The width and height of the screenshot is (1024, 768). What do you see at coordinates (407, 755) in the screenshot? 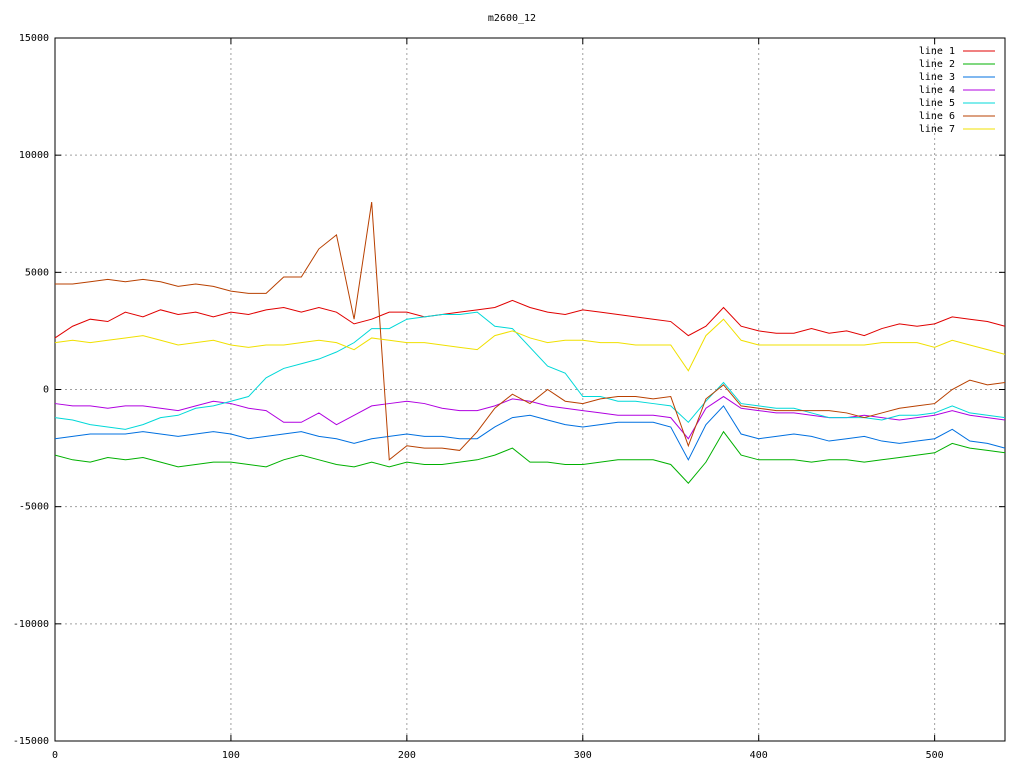
I see `x-tick-label: 200` at bounding box center [407, 755].